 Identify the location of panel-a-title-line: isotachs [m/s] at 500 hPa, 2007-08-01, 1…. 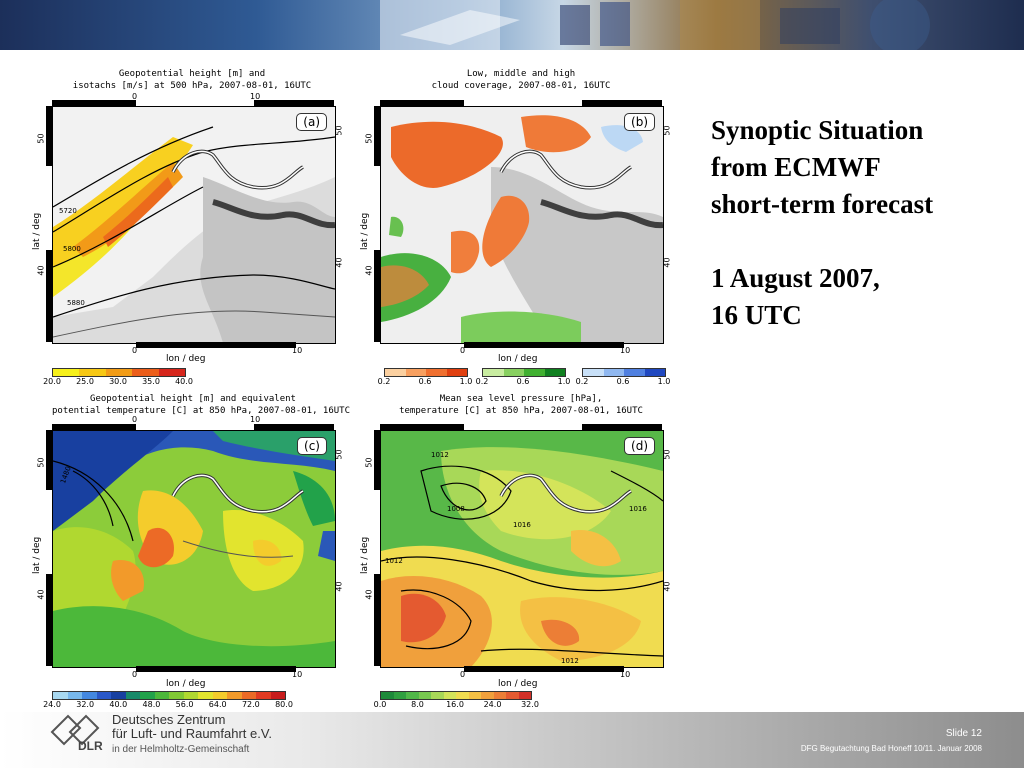
(192, 86).